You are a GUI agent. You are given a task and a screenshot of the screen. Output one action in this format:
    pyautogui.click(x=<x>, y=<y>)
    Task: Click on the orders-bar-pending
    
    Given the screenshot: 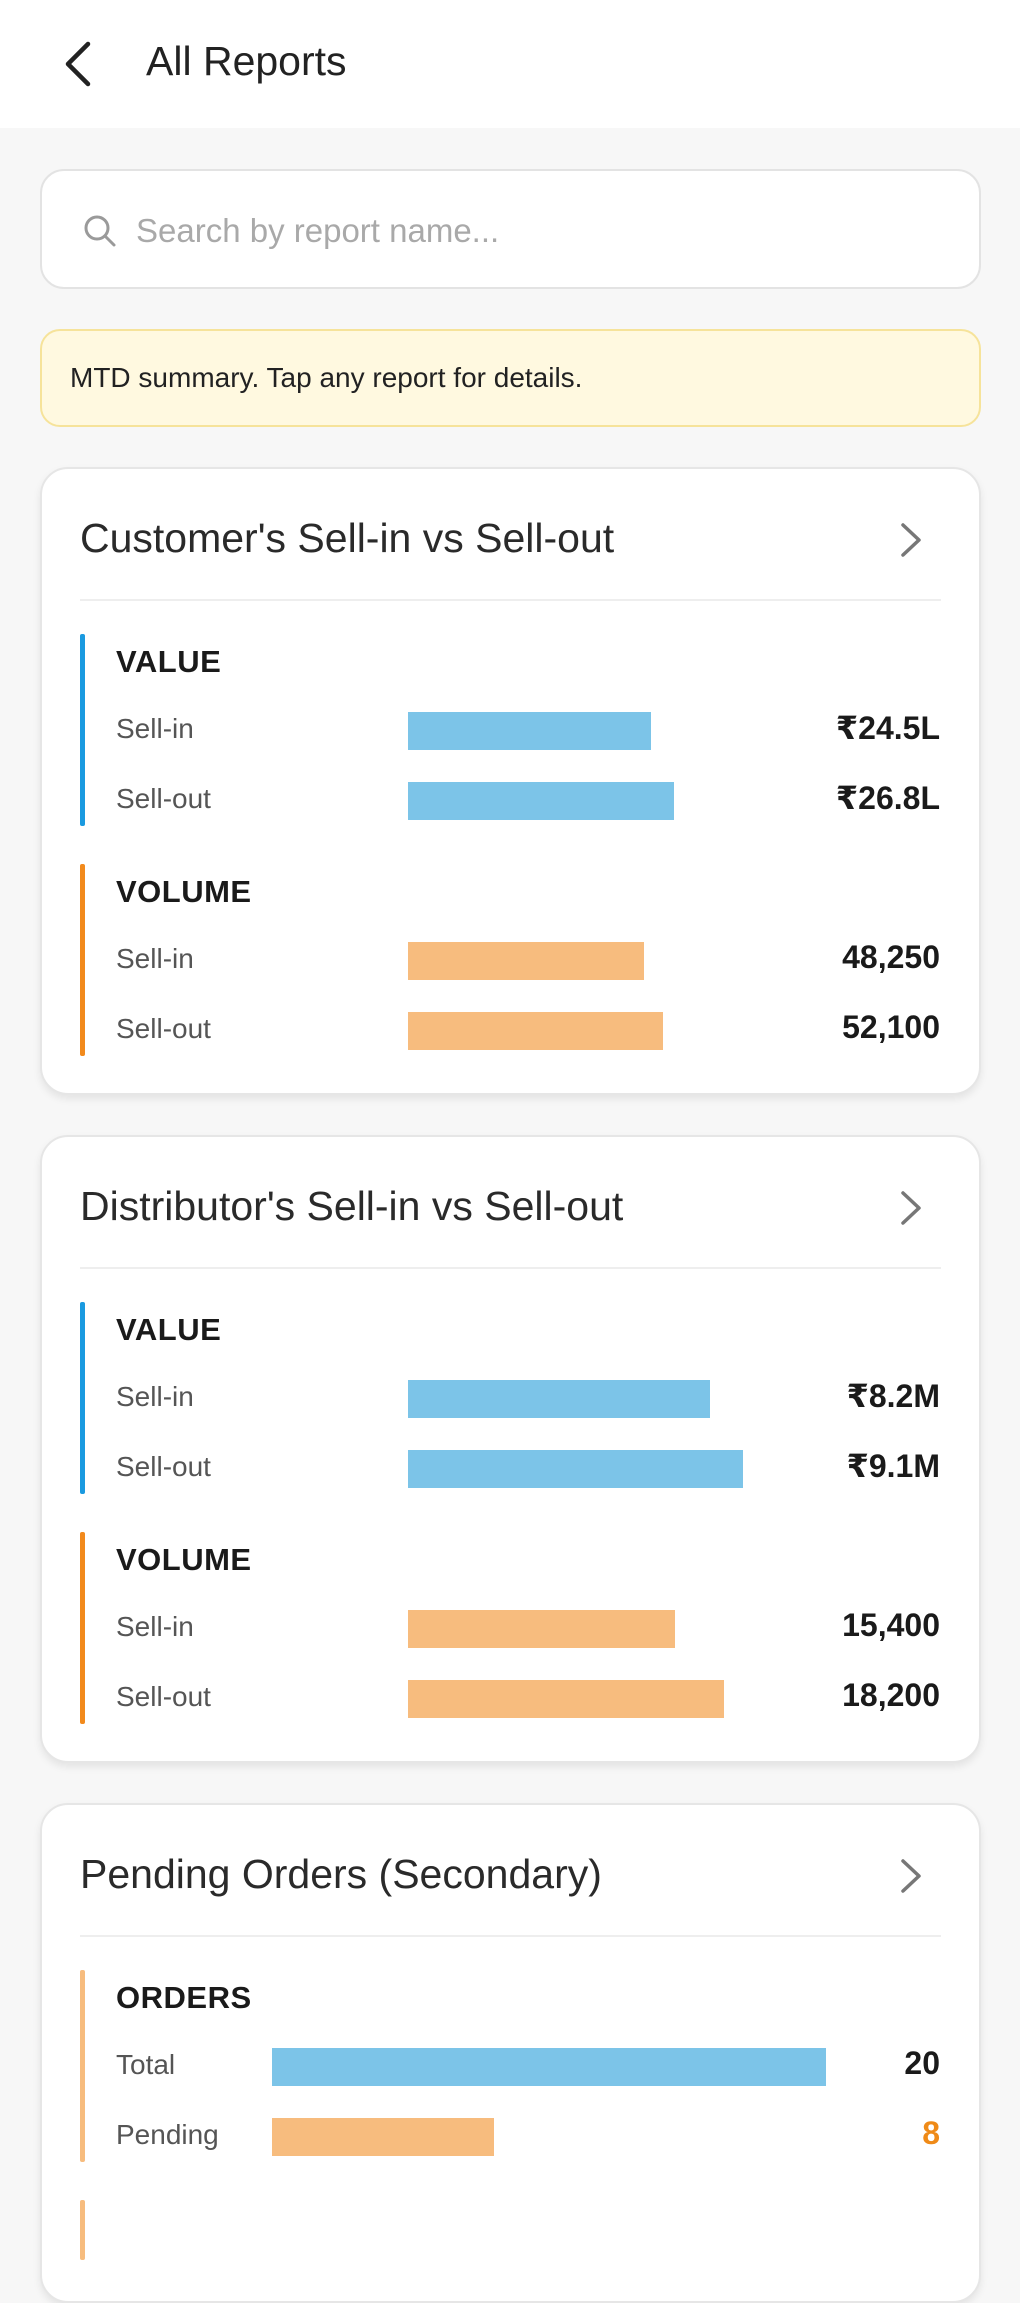 What is the action you would take?
    pyautogui.click(x=383, y=2137)
    